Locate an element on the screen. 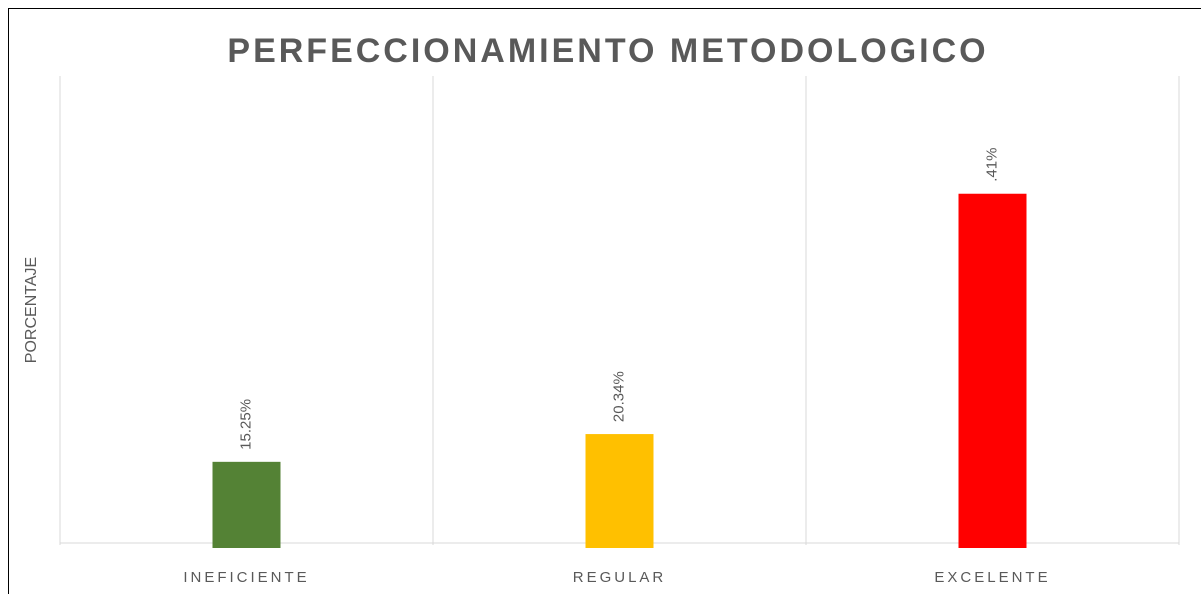  chart-title: PERFECCIONAMIENTO METODOLOGICO is located at coordinates (607, 51).